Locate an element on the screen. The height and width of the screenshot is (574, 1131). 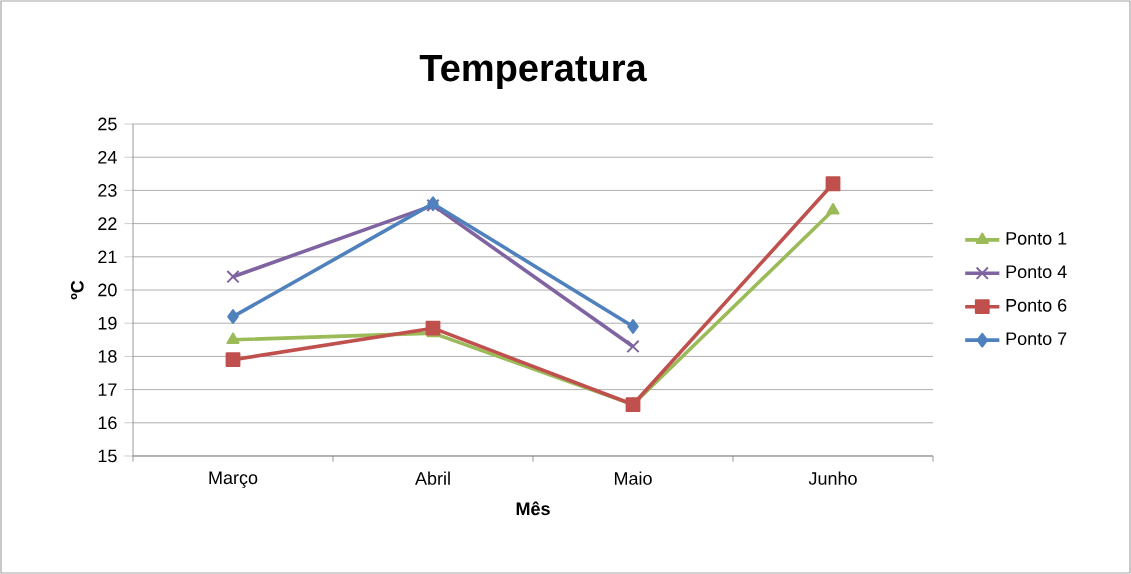
legend-label: Ponto 7 is located at coordinates (1036, 339).